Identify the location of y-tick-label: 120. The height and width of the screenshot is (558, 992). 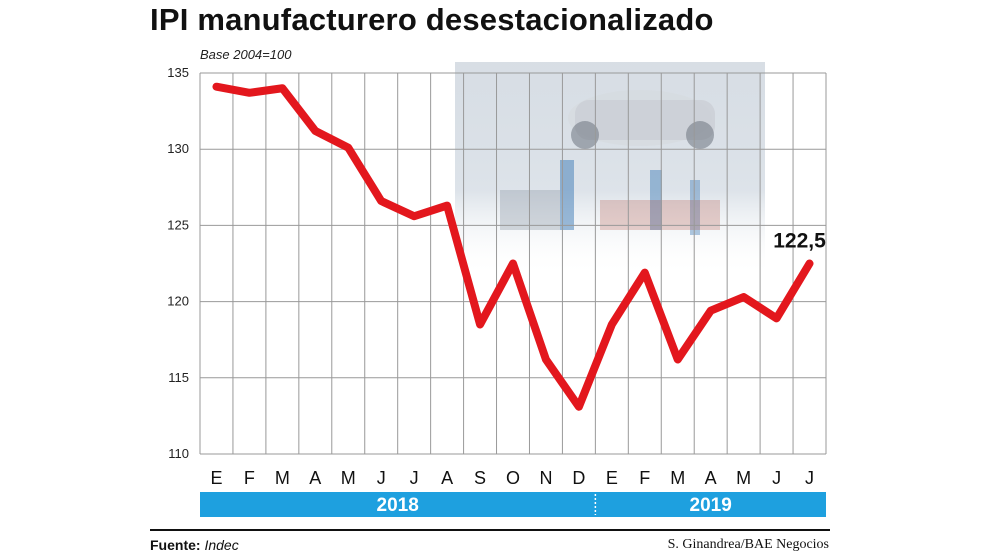
(178, 301).